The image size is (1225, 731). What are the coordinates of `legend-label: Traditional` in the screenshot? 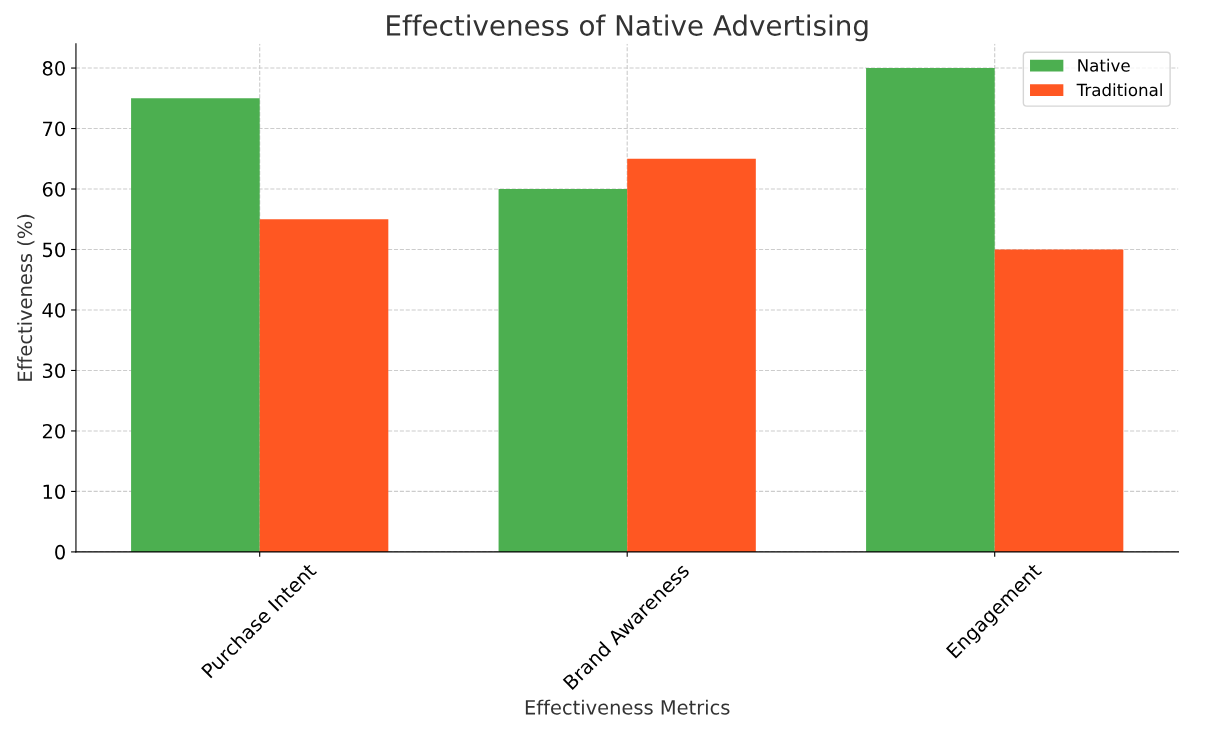 It's located at (1119, 90).